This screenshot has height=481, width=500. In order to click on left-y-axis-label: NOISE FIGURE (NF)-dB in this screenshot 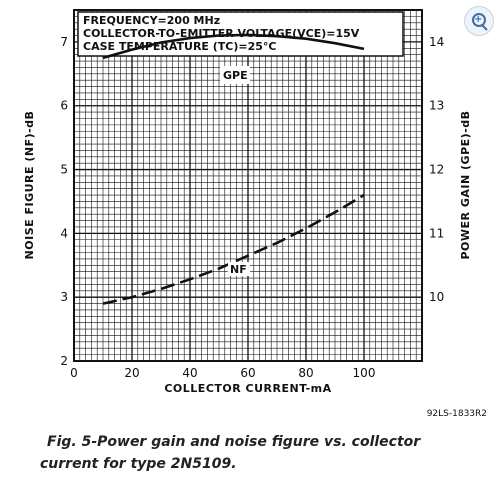, I will do `click(29, 185)`.